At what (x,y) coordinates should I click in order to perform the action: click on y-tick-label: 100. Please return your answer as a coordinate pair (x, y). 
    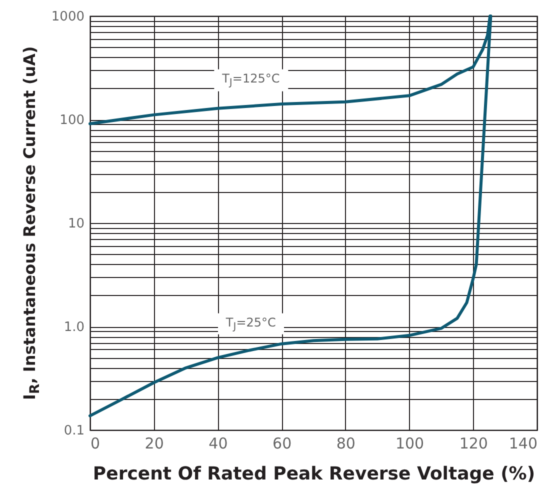
    Looking at the image, I should click on (72, 120).